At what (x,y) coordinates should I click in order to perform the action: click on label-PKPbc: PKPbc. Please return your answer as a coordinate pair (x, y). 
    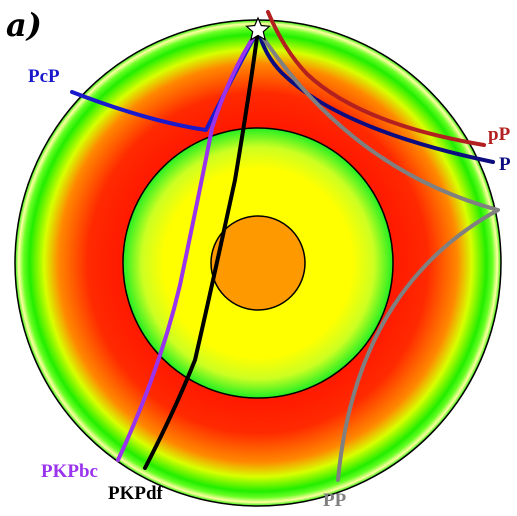
    Looking at the image, I should click on (69, 471).